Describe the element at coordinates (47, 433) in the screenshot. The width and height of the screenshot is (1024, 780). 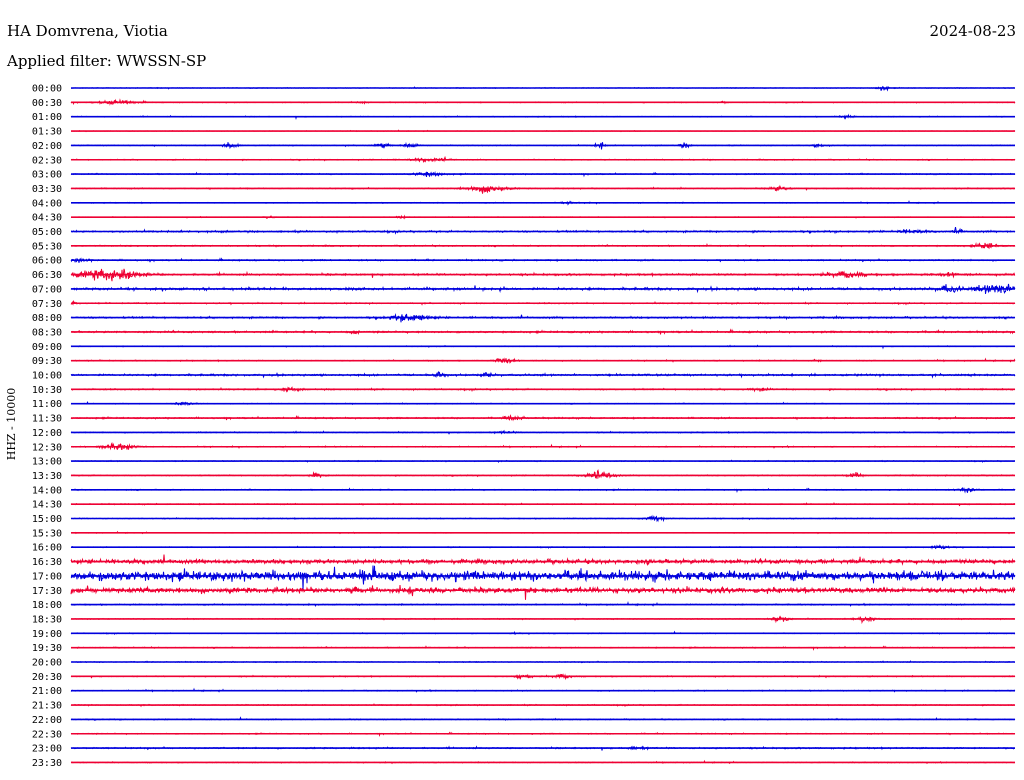
I see `time-label: 12:00` at that location.